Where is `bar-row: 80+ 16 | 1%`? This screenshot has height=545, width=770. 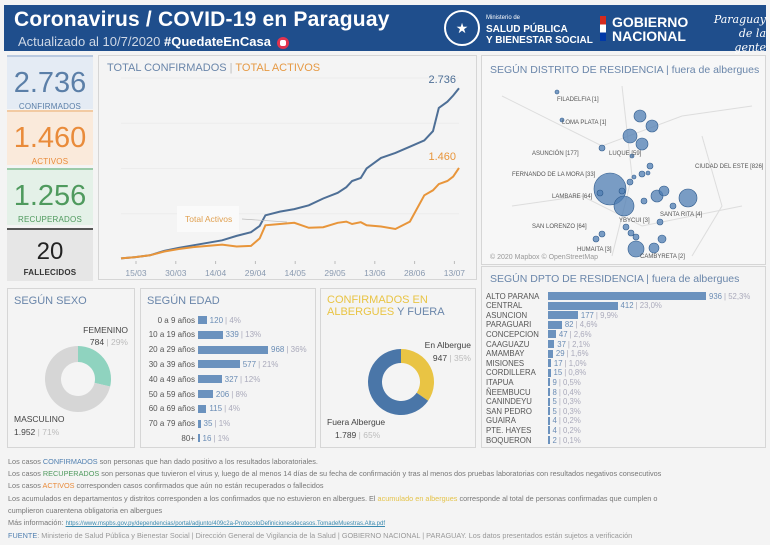 bar-row: 80+ 16 | 1% is located at coordinates (187, 438).